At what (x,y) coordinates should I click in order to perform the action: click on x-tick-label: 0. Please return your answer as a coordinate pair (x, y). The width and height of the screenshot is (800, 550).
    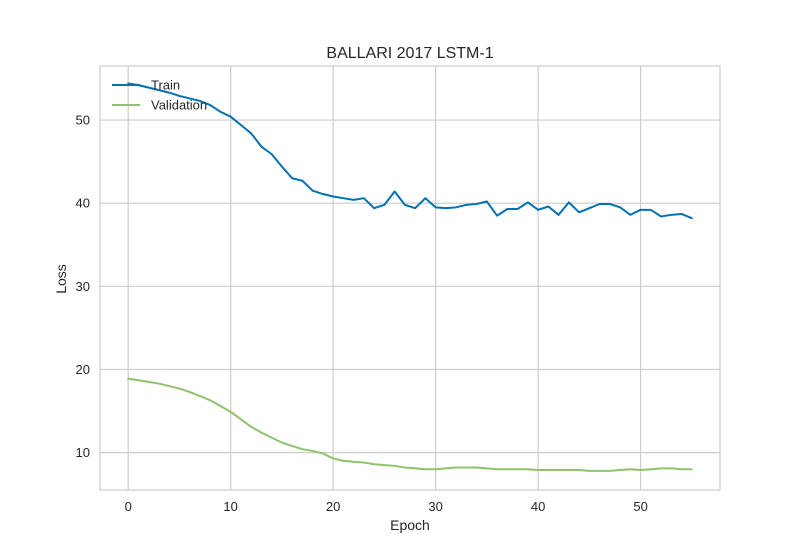
    Looking at the image, I should click on (128, 506).